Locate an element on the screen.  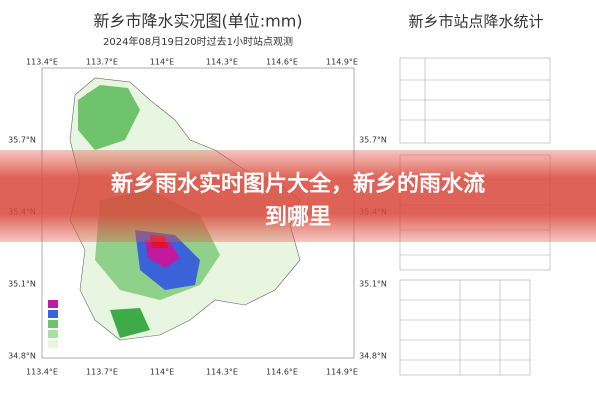
overlay-line: 到哪里 is located at coordinates (298, 217).